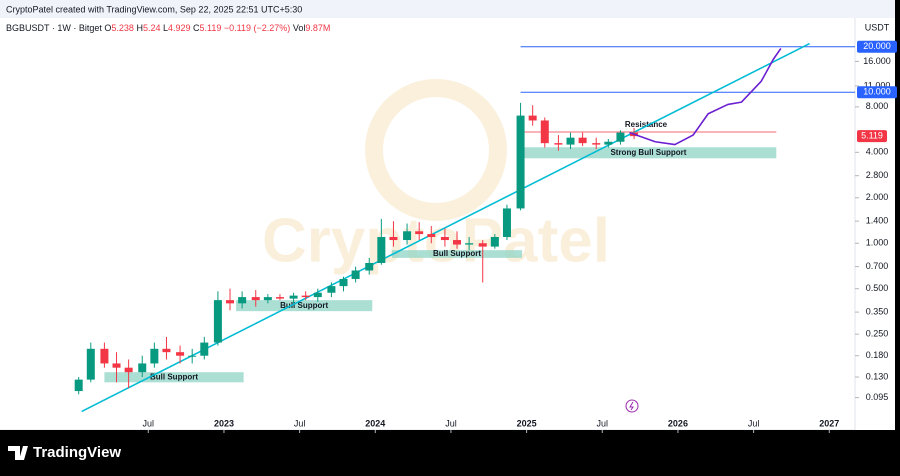 This screenshot has width=900, height=476. I want to click on ohlc-value: 5.24, so click(152, 28).